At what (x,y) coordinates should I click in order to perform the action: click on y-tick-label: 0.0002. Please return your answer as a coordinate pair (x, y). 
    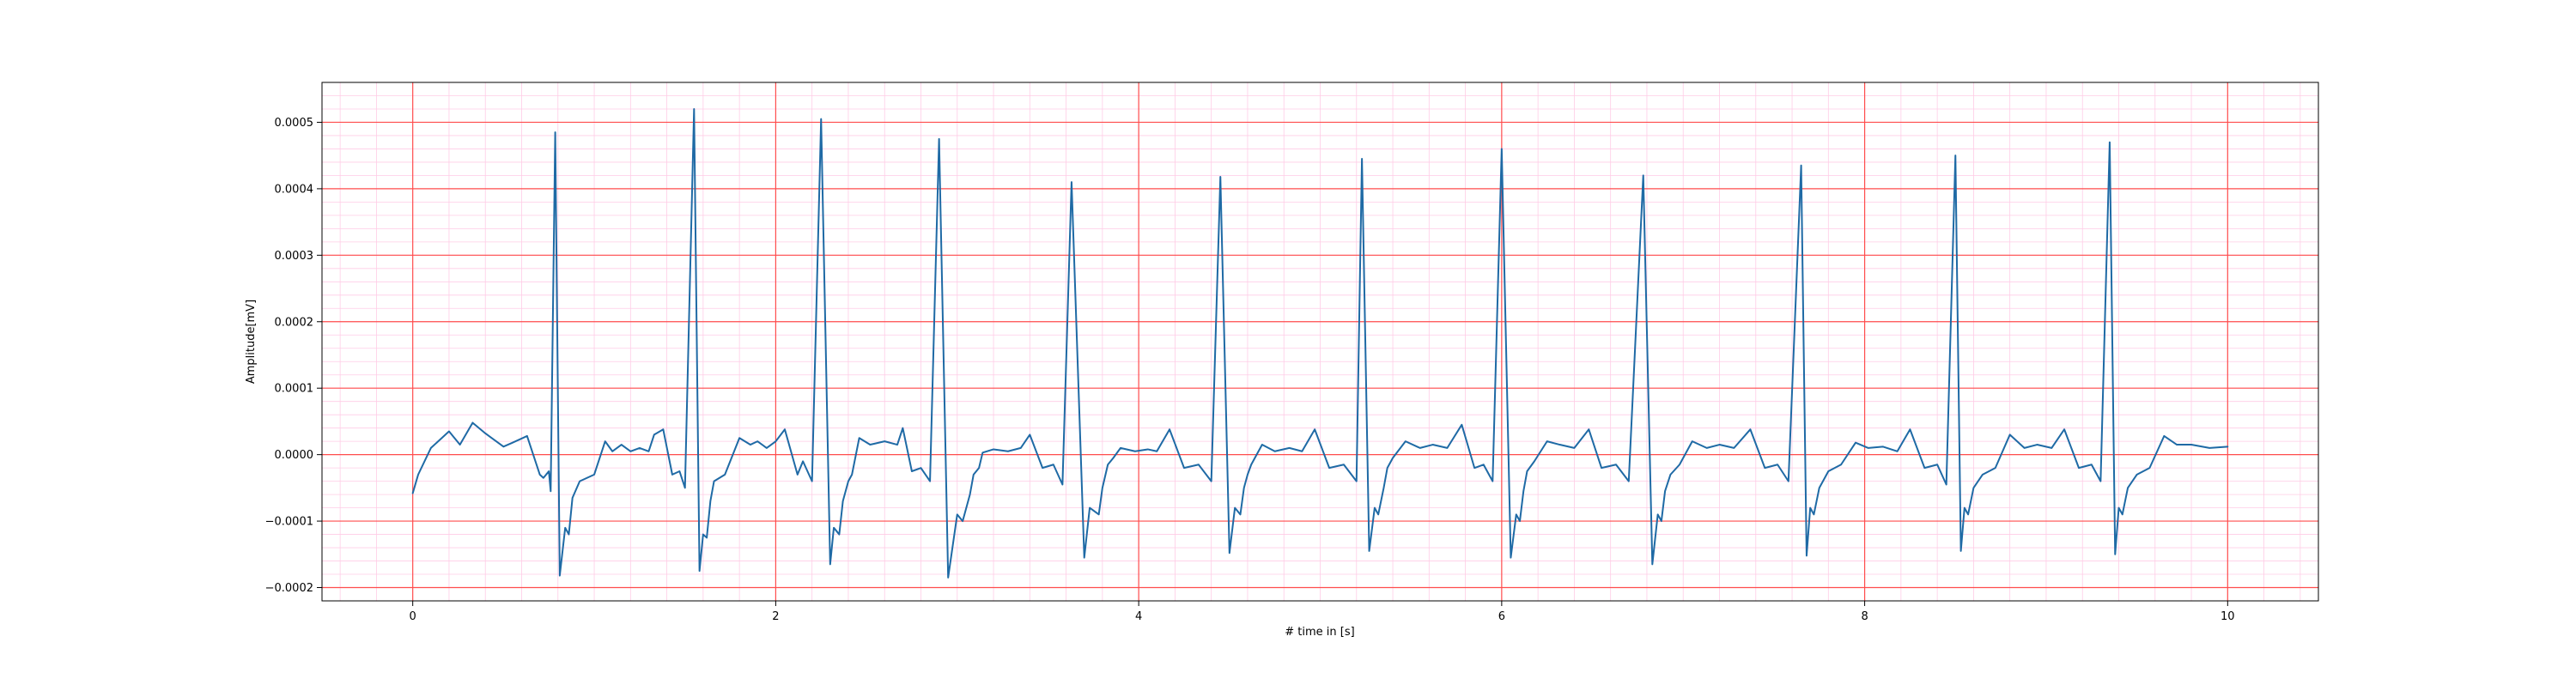
    Looking at the image, I should click on (294, 322).